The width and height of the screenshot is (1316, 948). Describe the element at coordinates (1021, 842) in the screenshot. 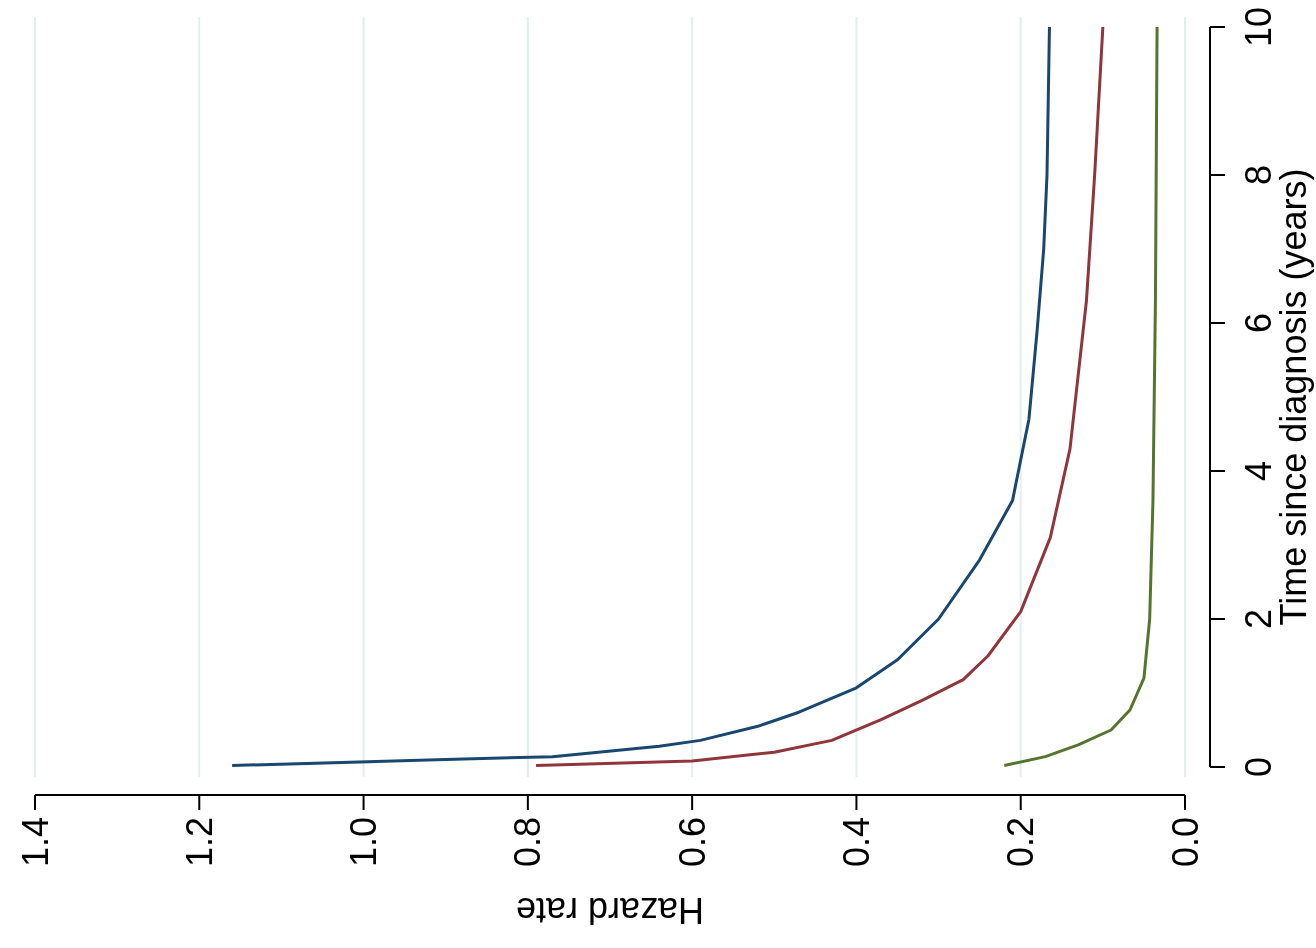

I see `x-tick-label: 0.2` at that location.